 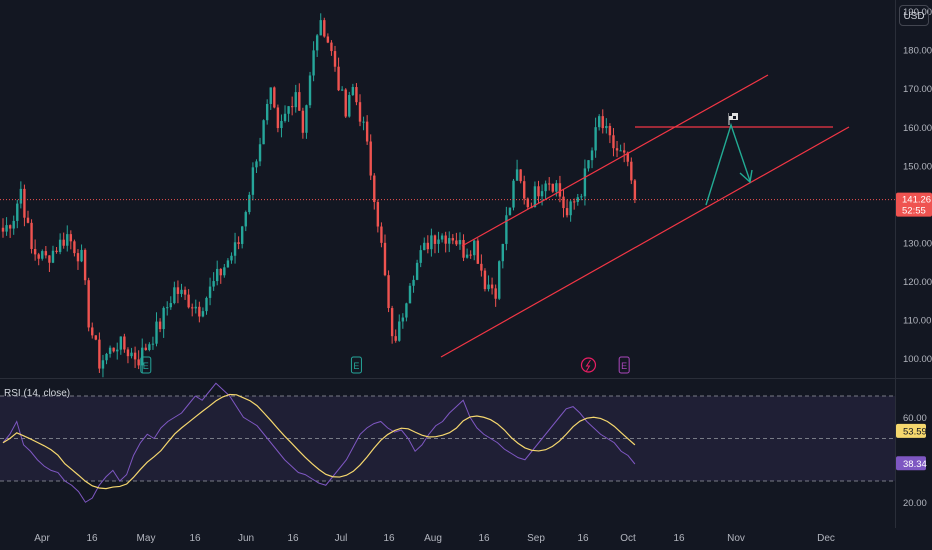 What do you see at coordinates (146, 538) in the screenshot?
I see `time-axis-tick: May` at bounding box center [146, 538].